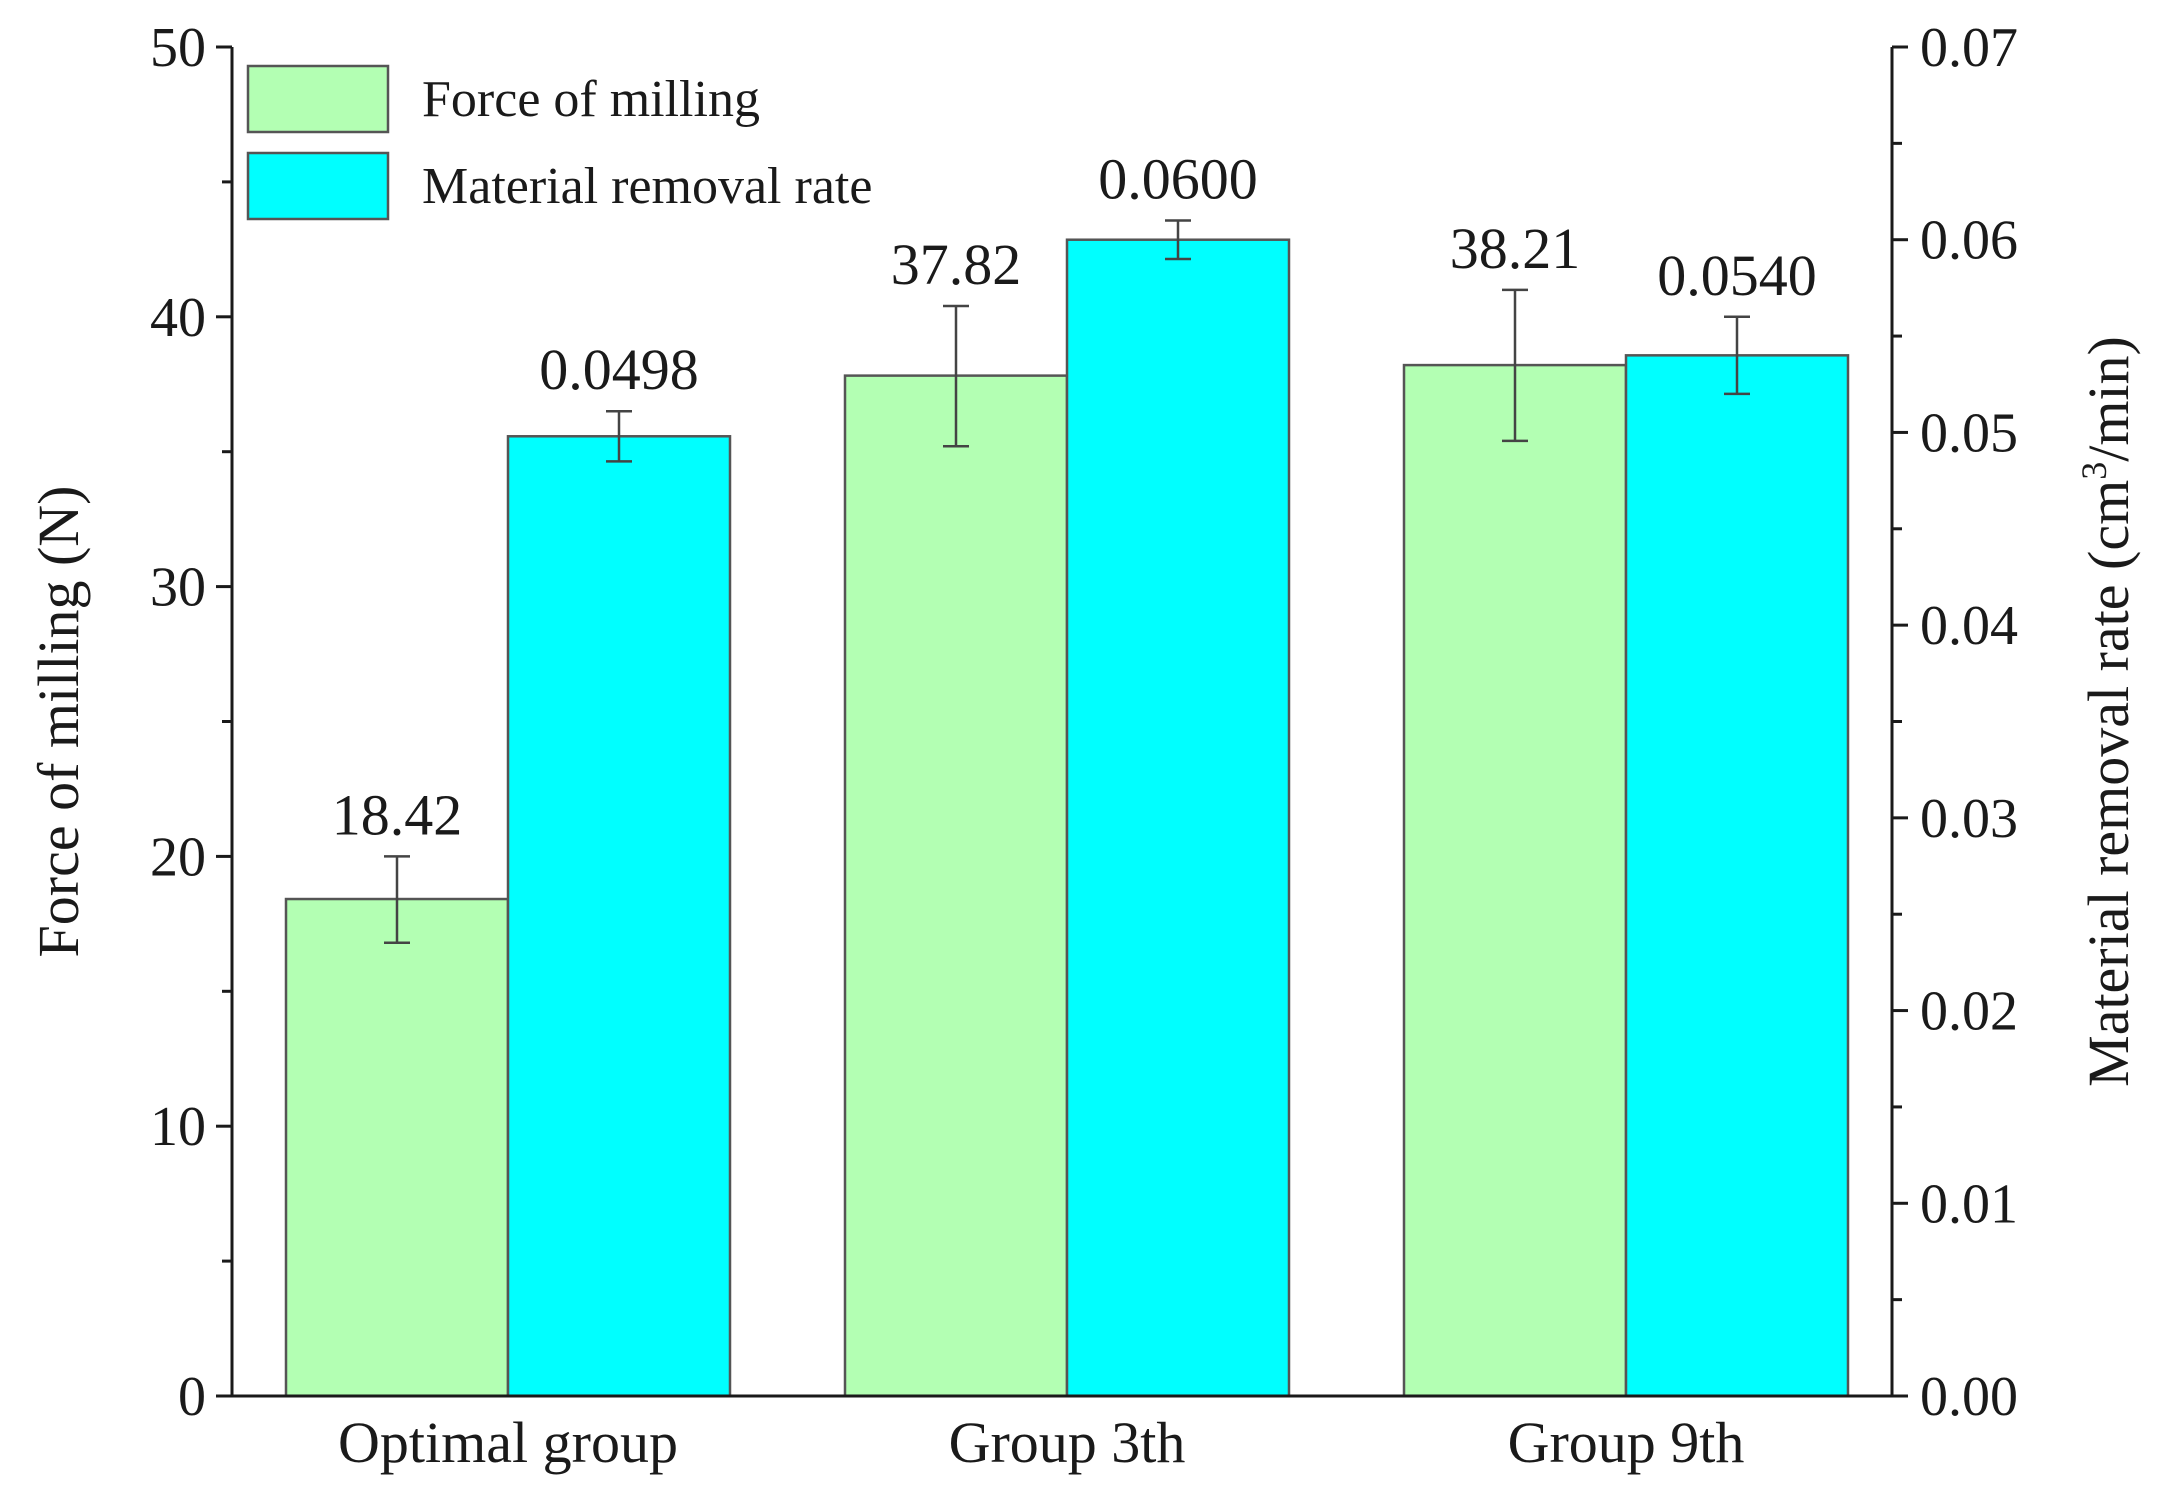 The height and width of the screenshot is (1500, 2163). What do you see at coordinates (318, 186) in the screenshot?
I see `legend-swatch-mrr` at bounding box center [318, 186].